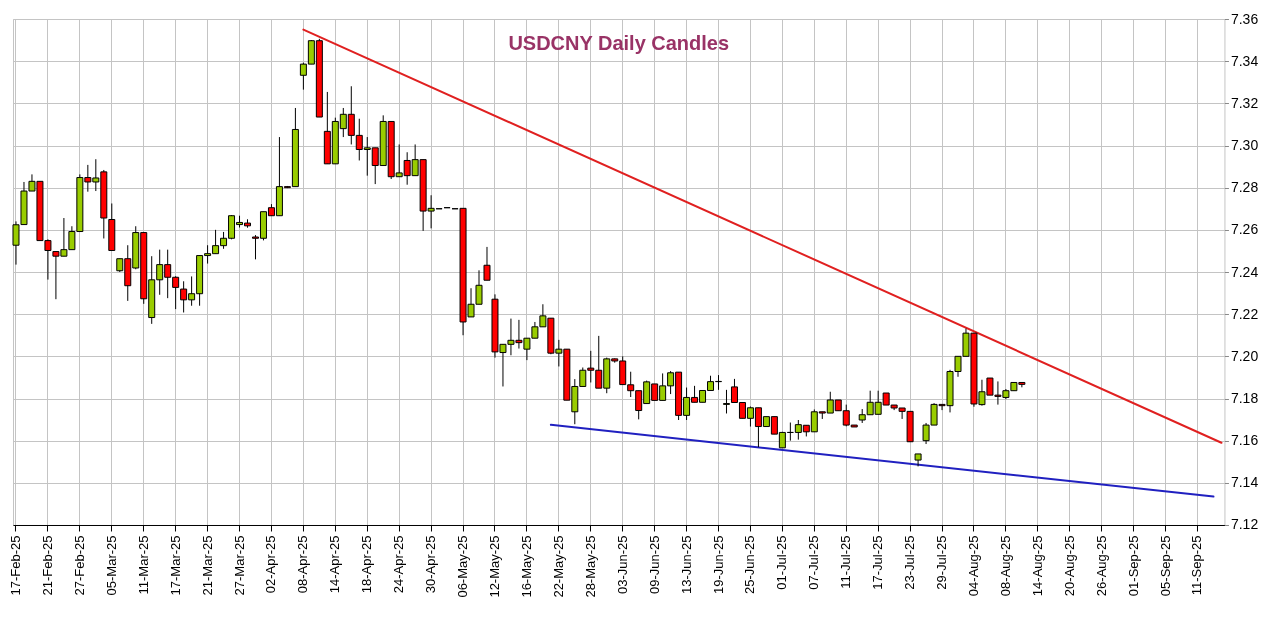 This screenshot has height=619, width=1268. What do you see at coordinates (1133, 566) in the screenshot?
I see `x-tick-label: 01-Sep-25` at bounding box center [1133, 566].